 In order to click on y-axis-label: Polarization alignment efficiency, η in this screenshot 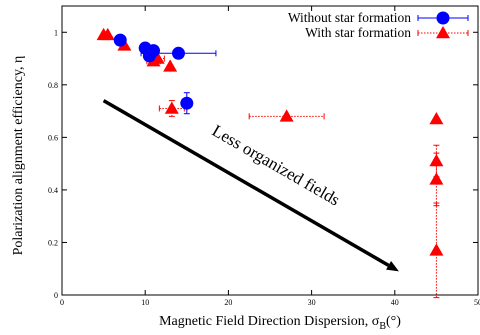, I will do `click(18, 156)`.